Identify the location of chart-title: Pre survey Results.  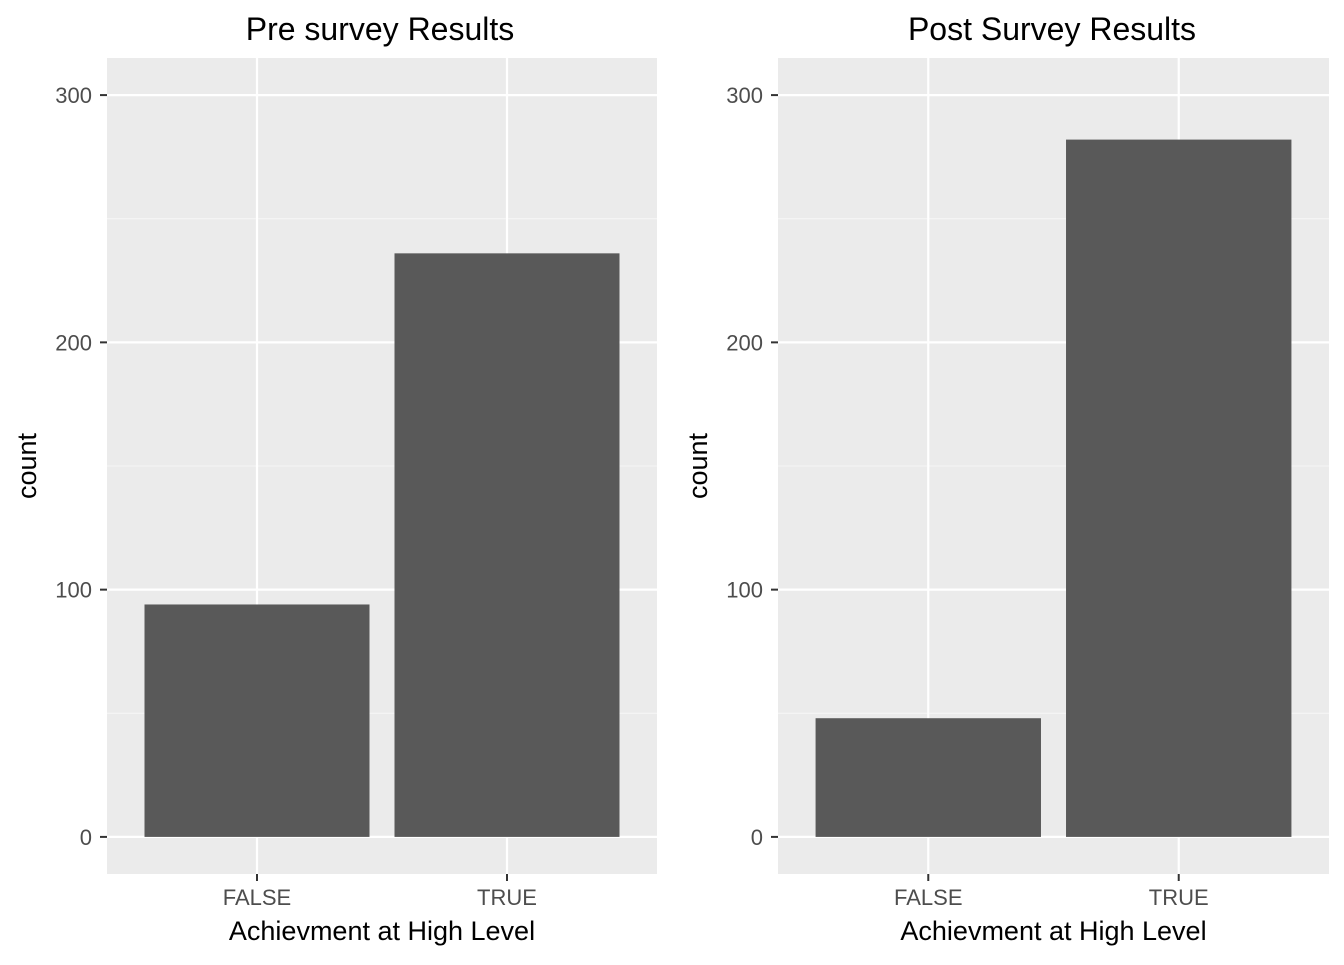
(380, 29).